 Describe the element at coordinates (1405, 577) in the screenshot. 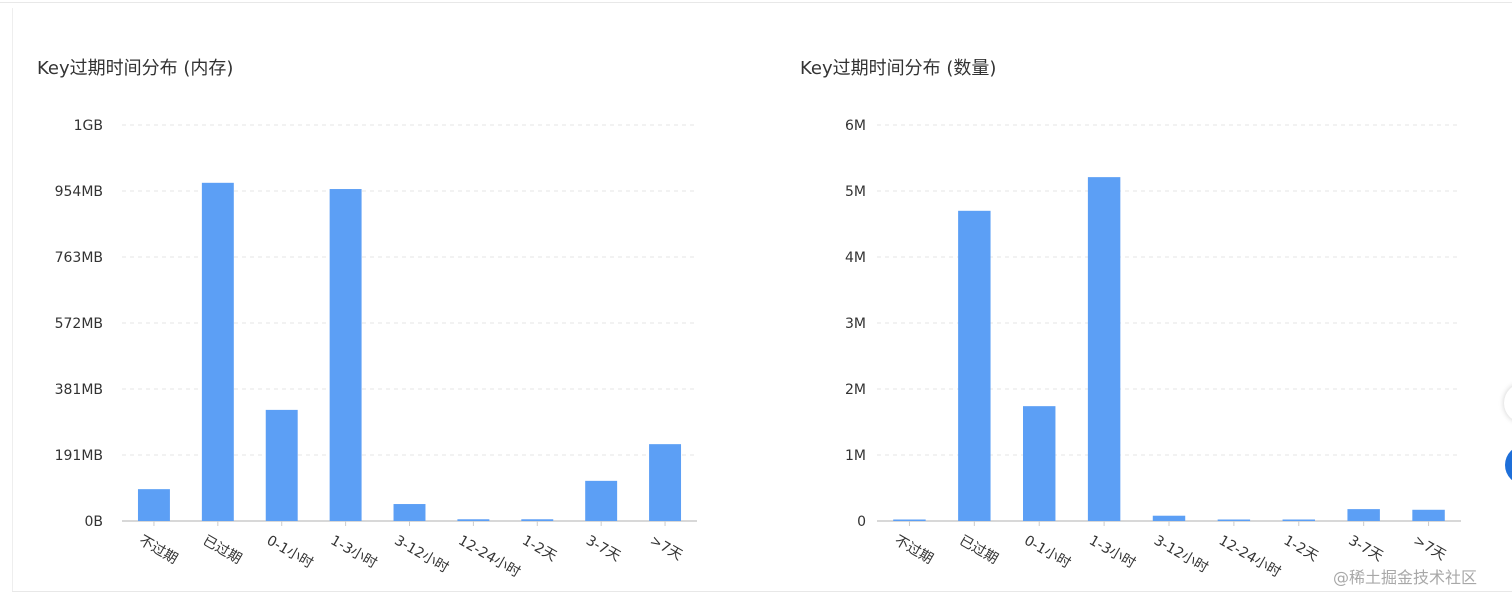

I see `watermark: @稀土掘金技术社区` at that location.